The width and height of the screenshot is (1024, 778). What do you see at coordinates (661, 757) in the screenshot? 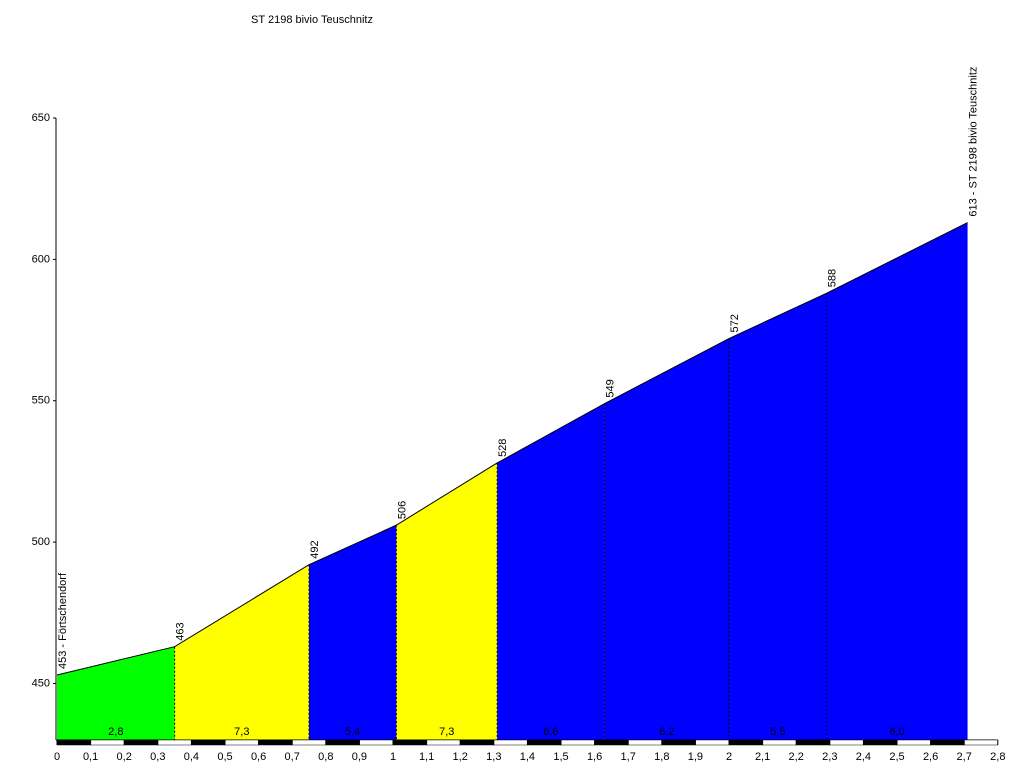
I see `x-tick-label: 1,8` at bounding box center [661, 757].